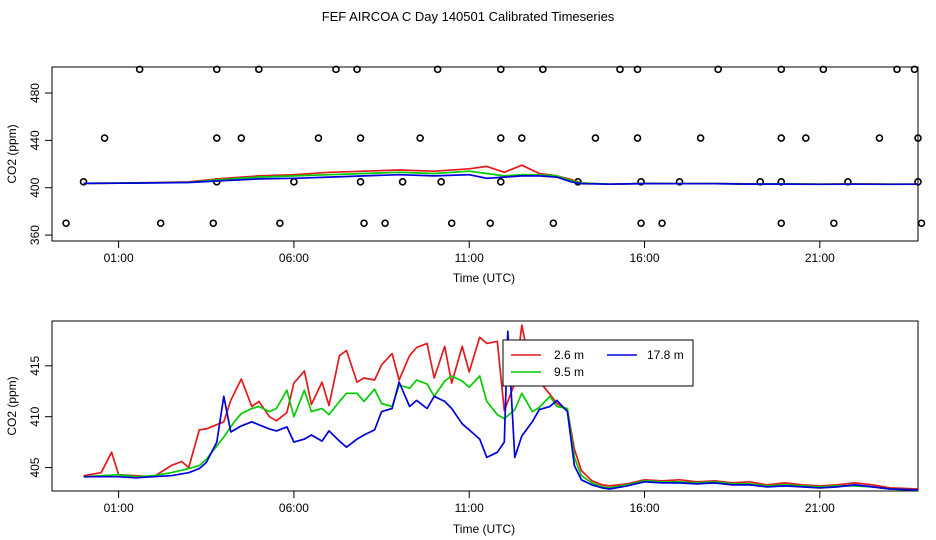 This screenshot has height=540, width=936. Describe the element at coordinates (484, 278) in the screenshot. I see `top-x-label: Time (UTC)` at that location.